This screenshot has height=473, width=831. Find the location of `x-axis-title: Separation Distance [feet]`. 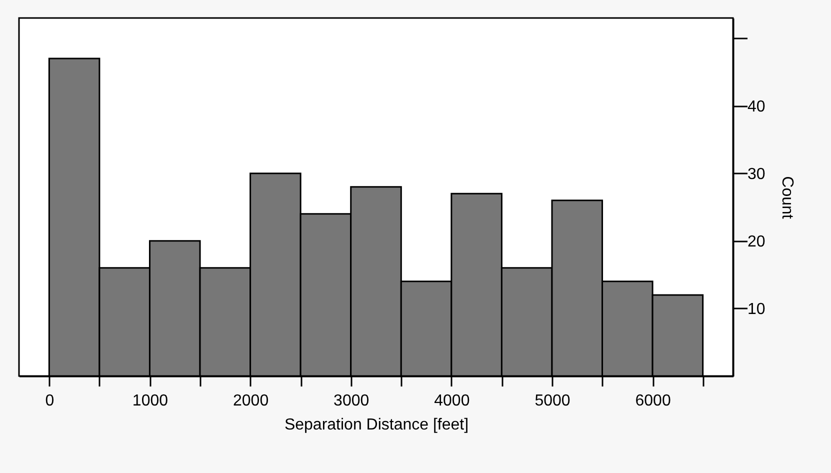

x-axis-title: Separation Distance [feet] is located at coordinates (376, 425).